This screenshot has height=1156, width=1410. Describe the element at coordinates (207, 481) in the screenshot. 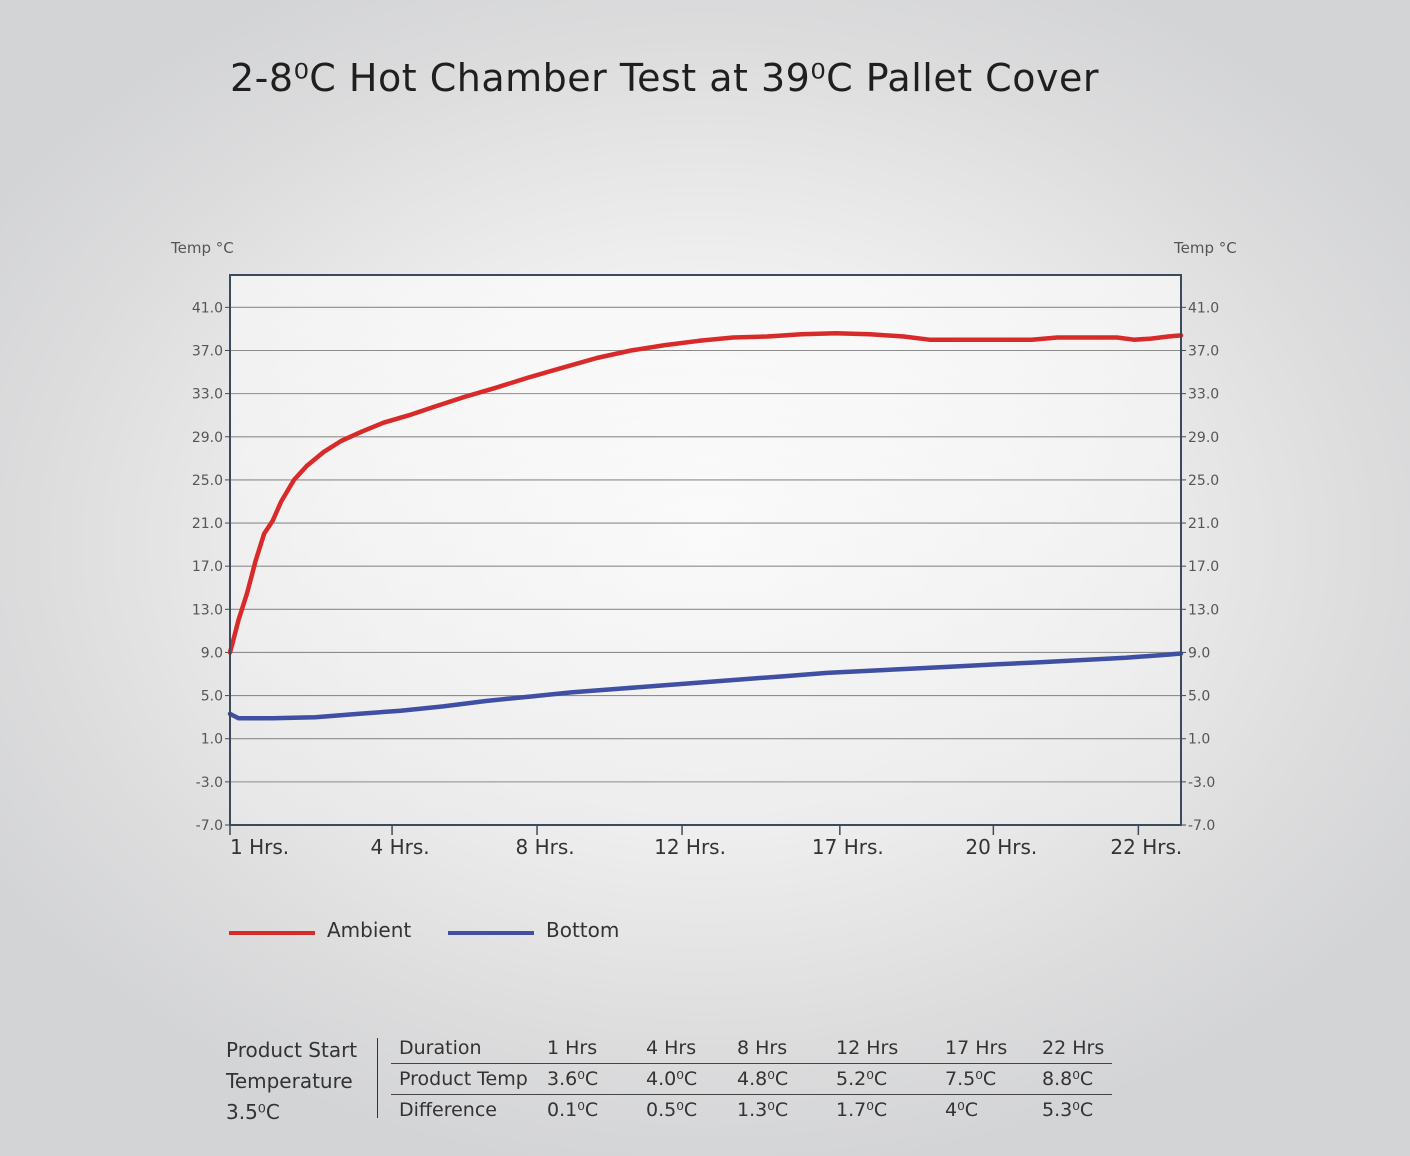

I see `y-tick-label-left: 25.0` at that location.